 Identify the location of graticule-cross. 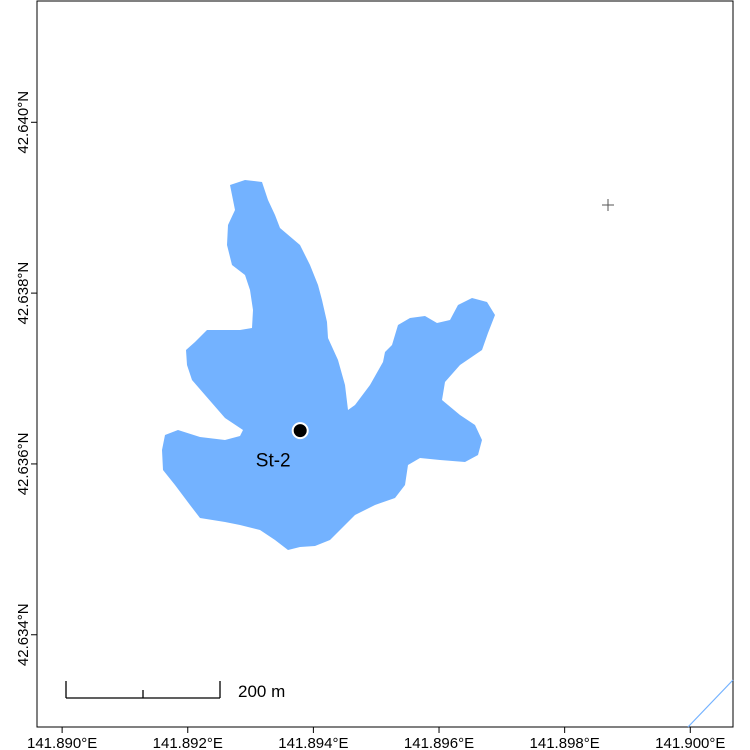
(608, 205).